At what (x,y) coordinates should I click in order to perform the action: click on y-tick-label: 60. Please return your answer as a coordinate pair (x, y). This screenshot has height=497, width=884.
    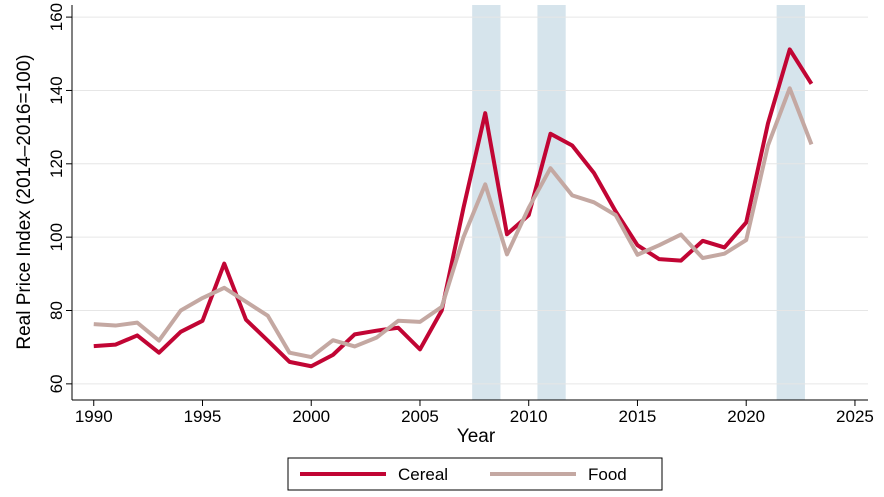
    Looking at the image, I should click on (56, 383).